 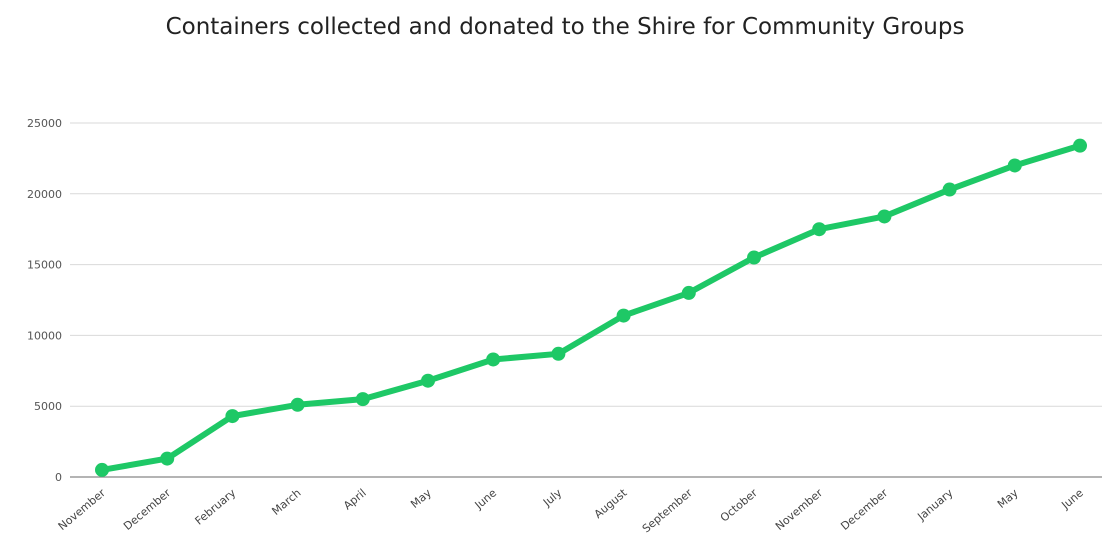 What do you see at coordinates (44, 300) in the screenshot?
I see `y-tick-labels: 0 5000 10000 15000 20000 25000` at bounding box center [44, 300].